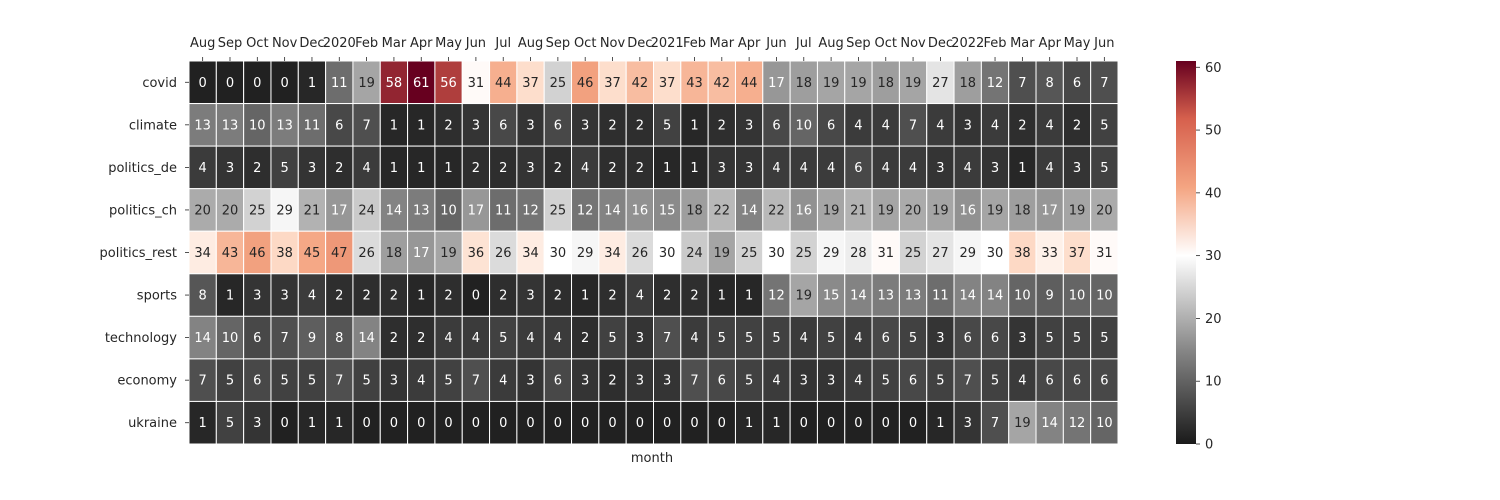 The width and height of the screenshot is (1500, 500). What do you see at coordinates (1103, 43) in the screenshot?
I see `x-tick-label: Jun` at bounding box center [1103, 43].